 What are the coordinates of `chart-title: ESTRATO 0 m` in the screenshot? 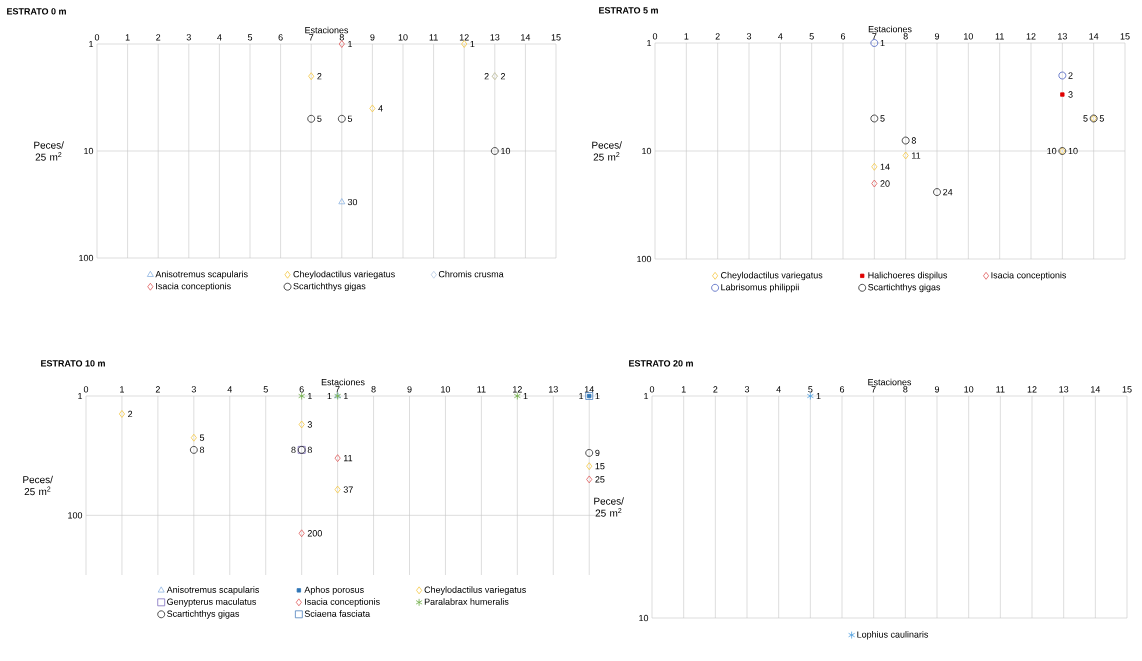 It's located at (36, 11).